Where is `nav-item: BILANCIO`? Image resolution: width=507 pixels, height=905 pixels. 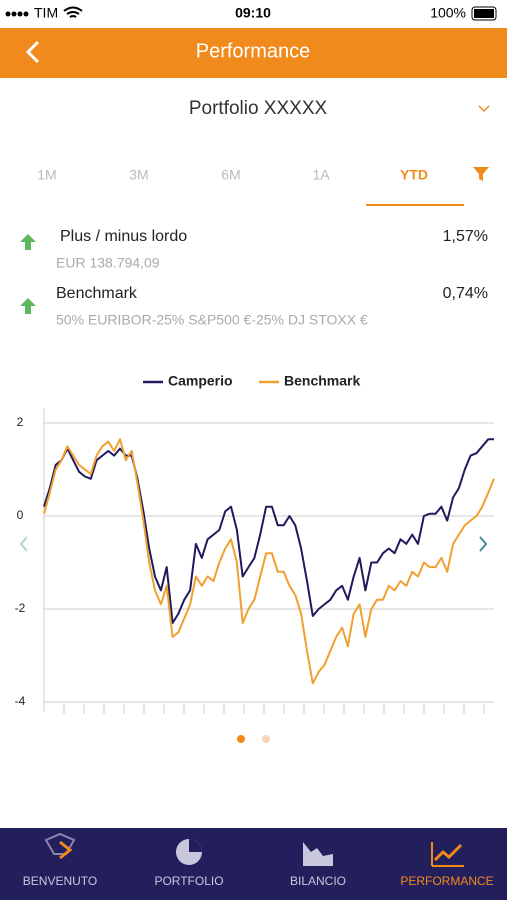
nav-item: BILANCIO is located at coordinates (318, 881).